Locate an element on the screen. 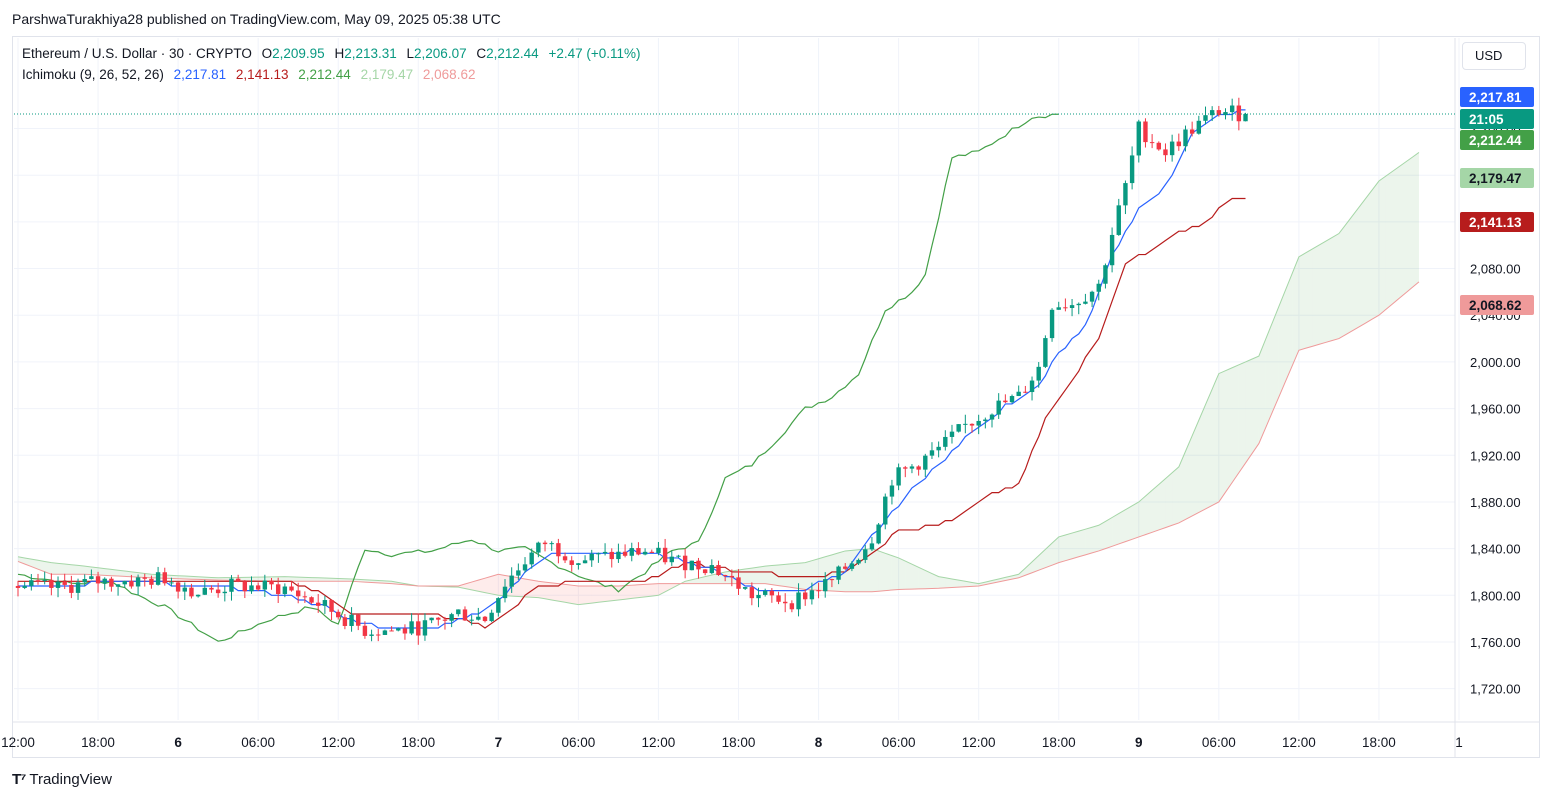 The image size is (1553, 803). time-tick-label: 06:00 is located at coordinates (258, 742).